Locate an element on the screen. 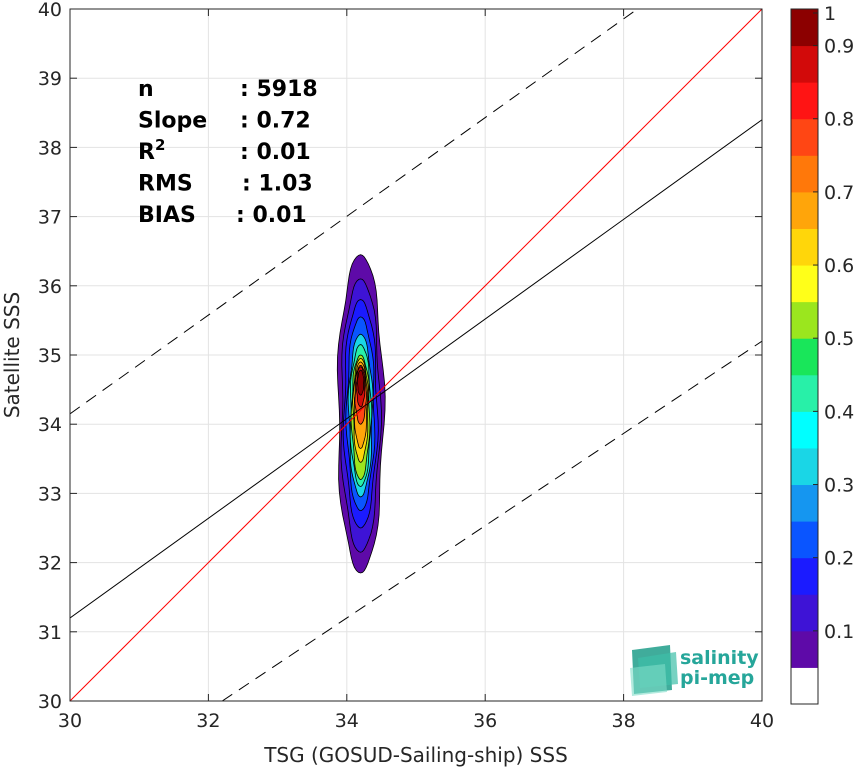 The image size is (858, 768). y-tick-label: 38 is located at coordinates (50, 148).